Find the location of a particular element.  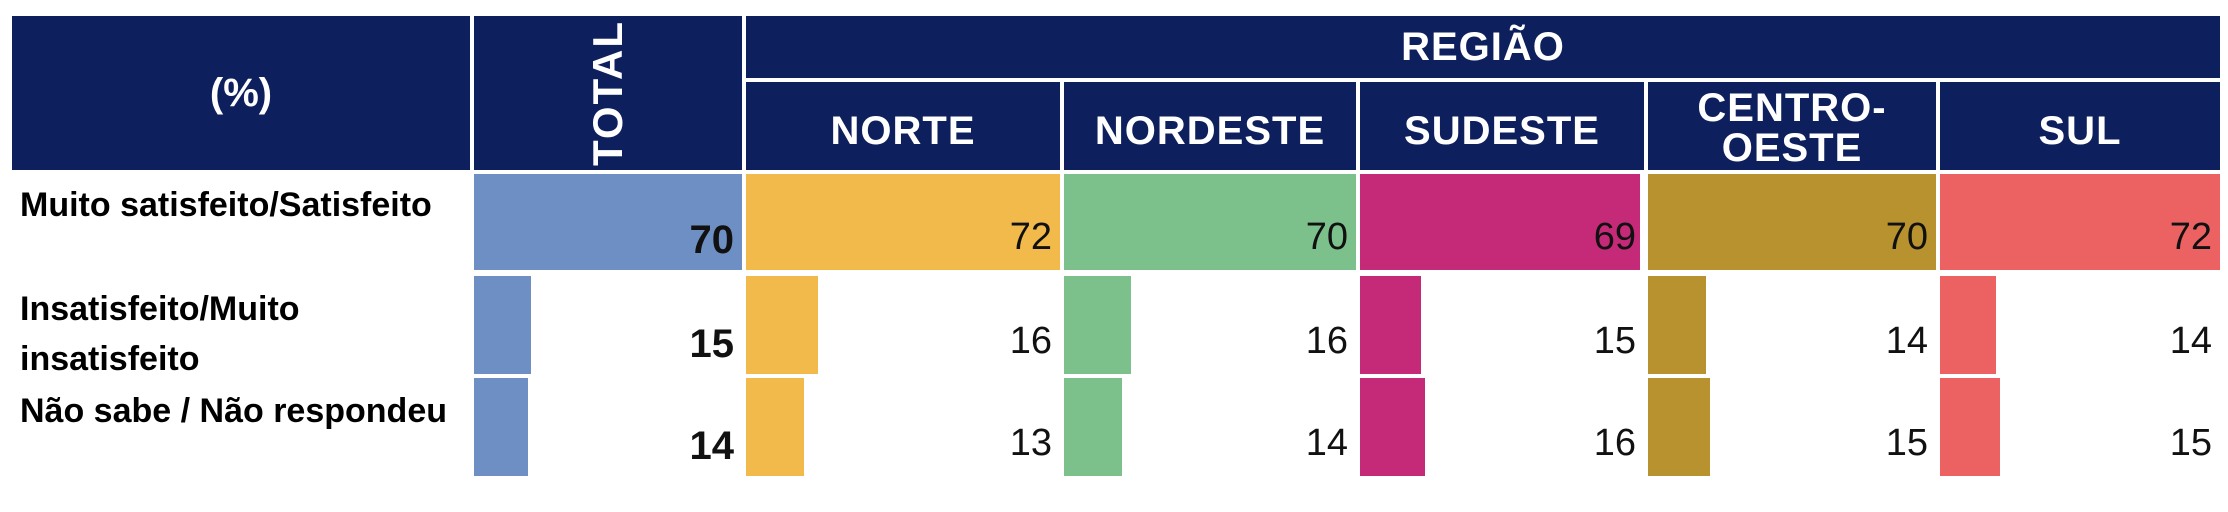

bar-total-row1 is located at coordinates (503, 325).